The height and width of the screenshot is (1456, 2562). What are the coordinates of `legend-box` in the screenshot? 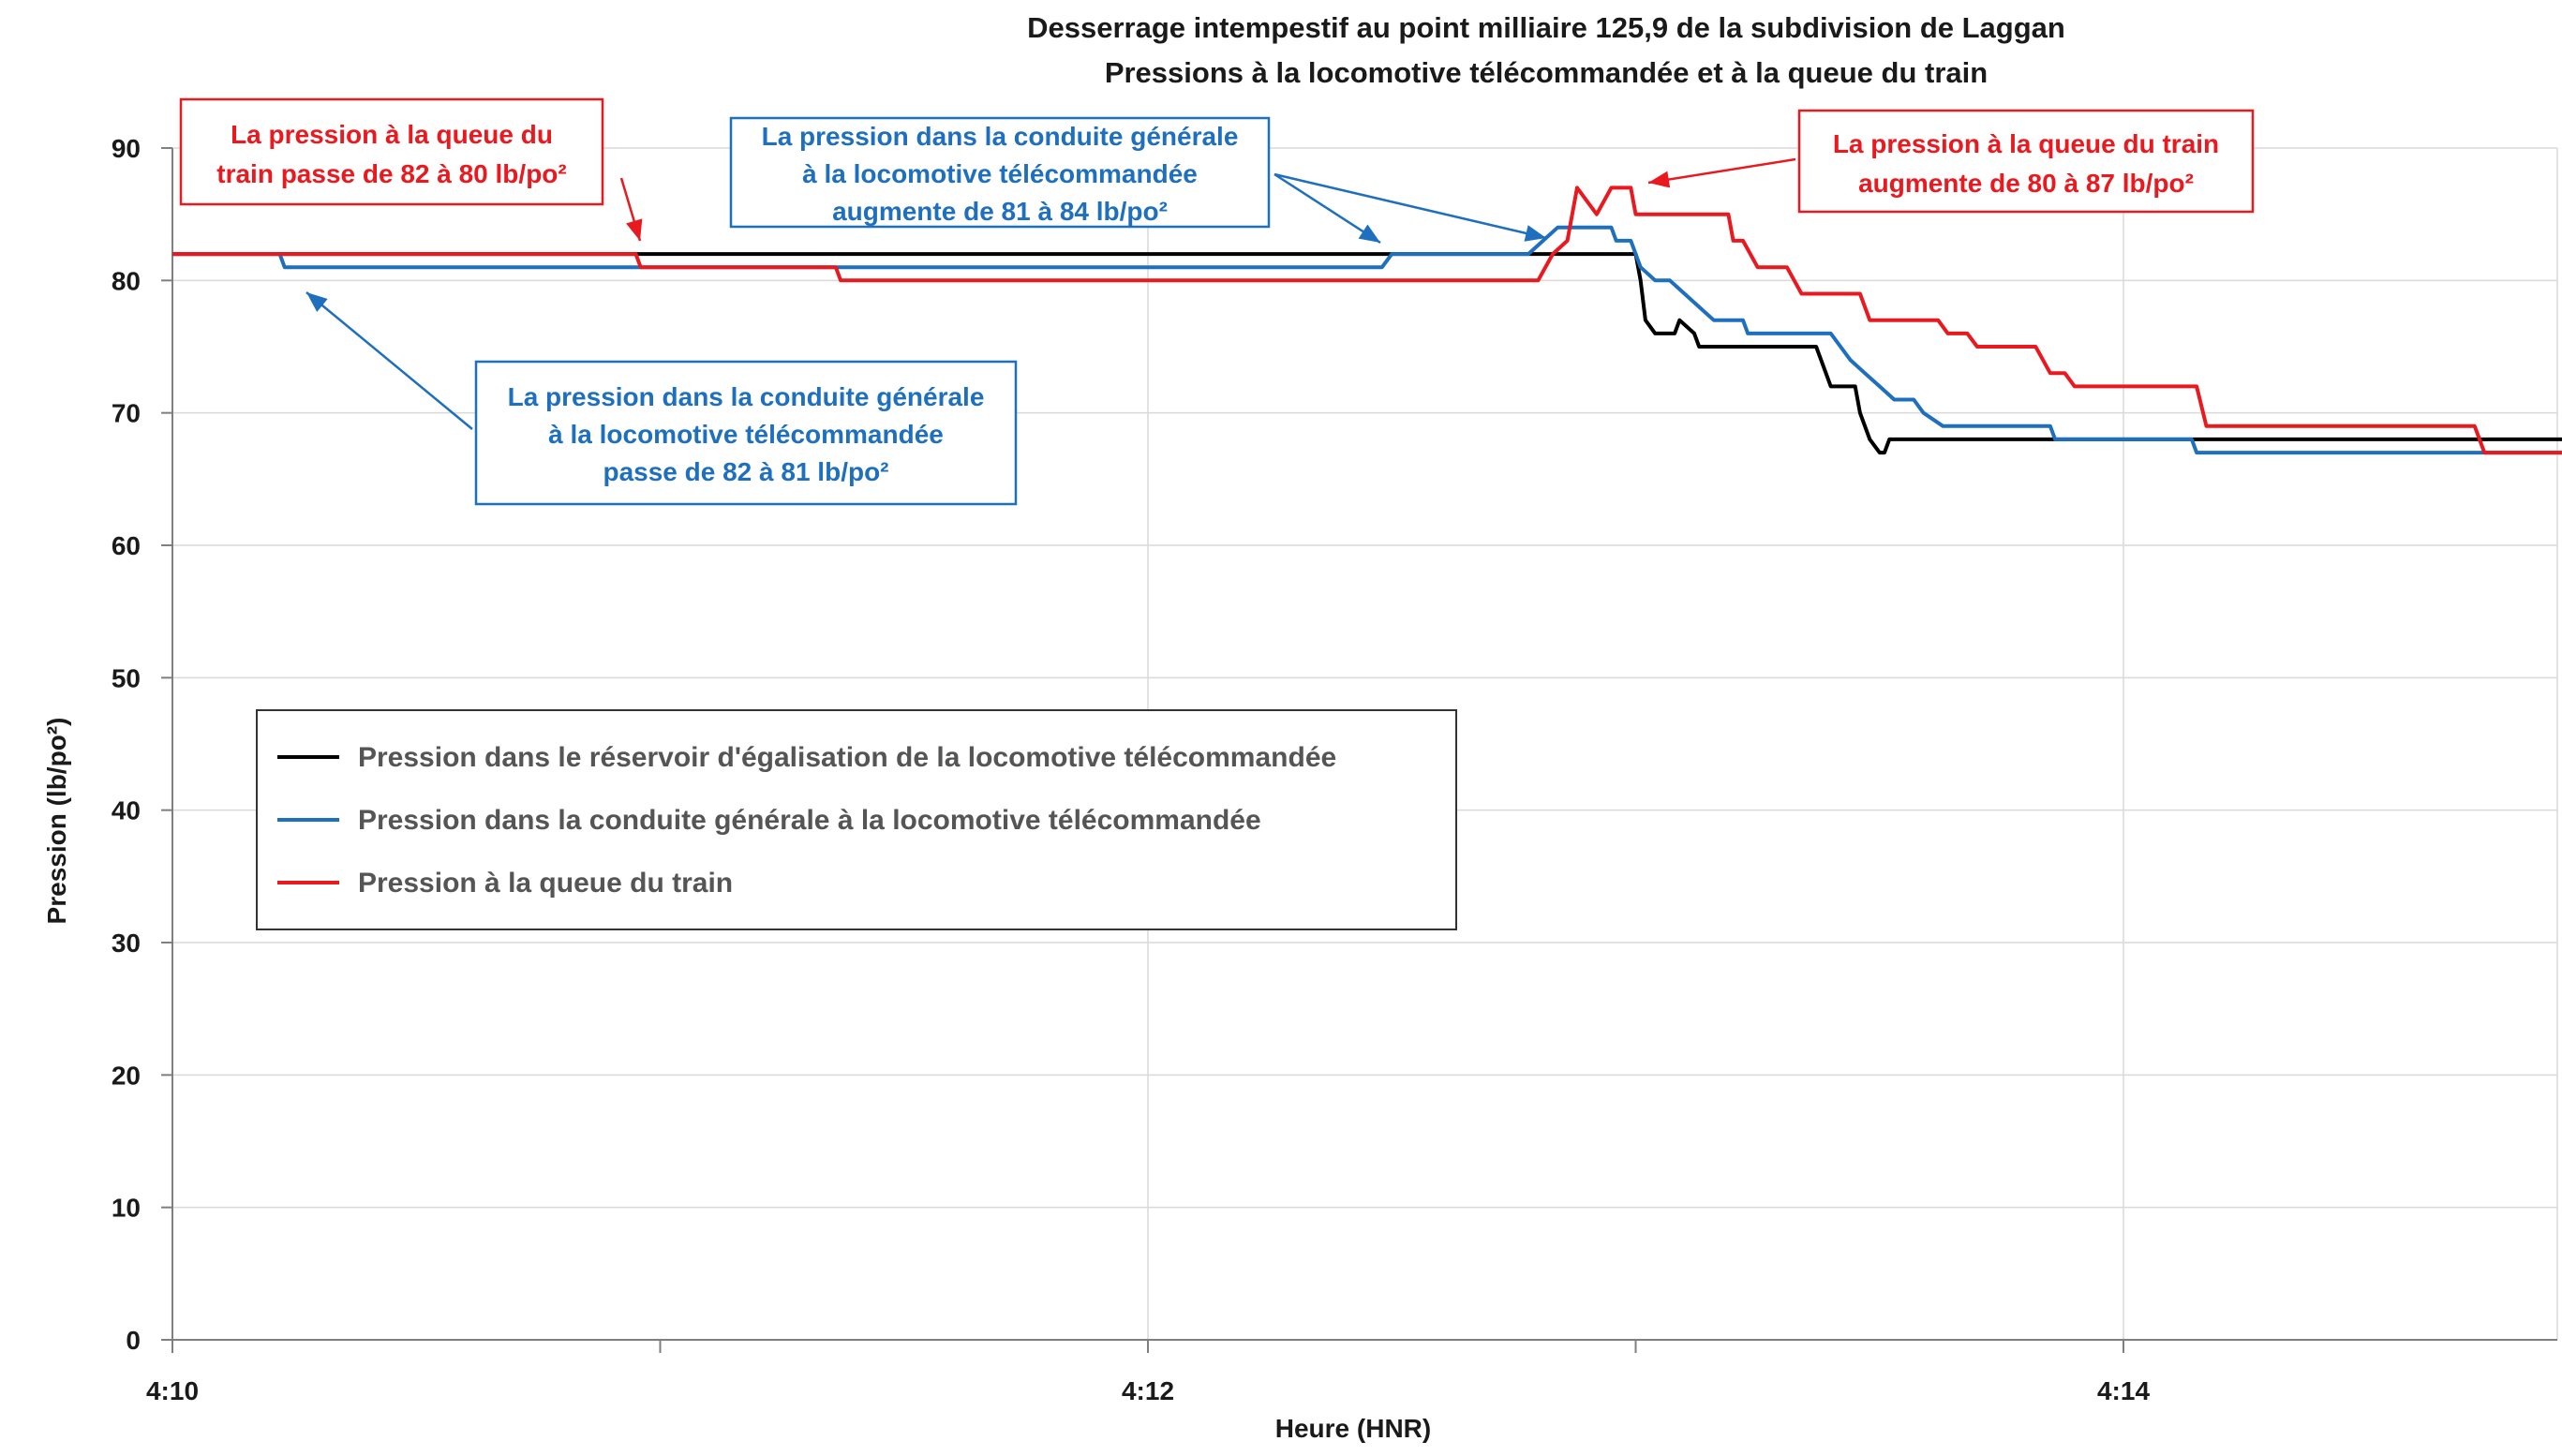 It's located at (857, 819).